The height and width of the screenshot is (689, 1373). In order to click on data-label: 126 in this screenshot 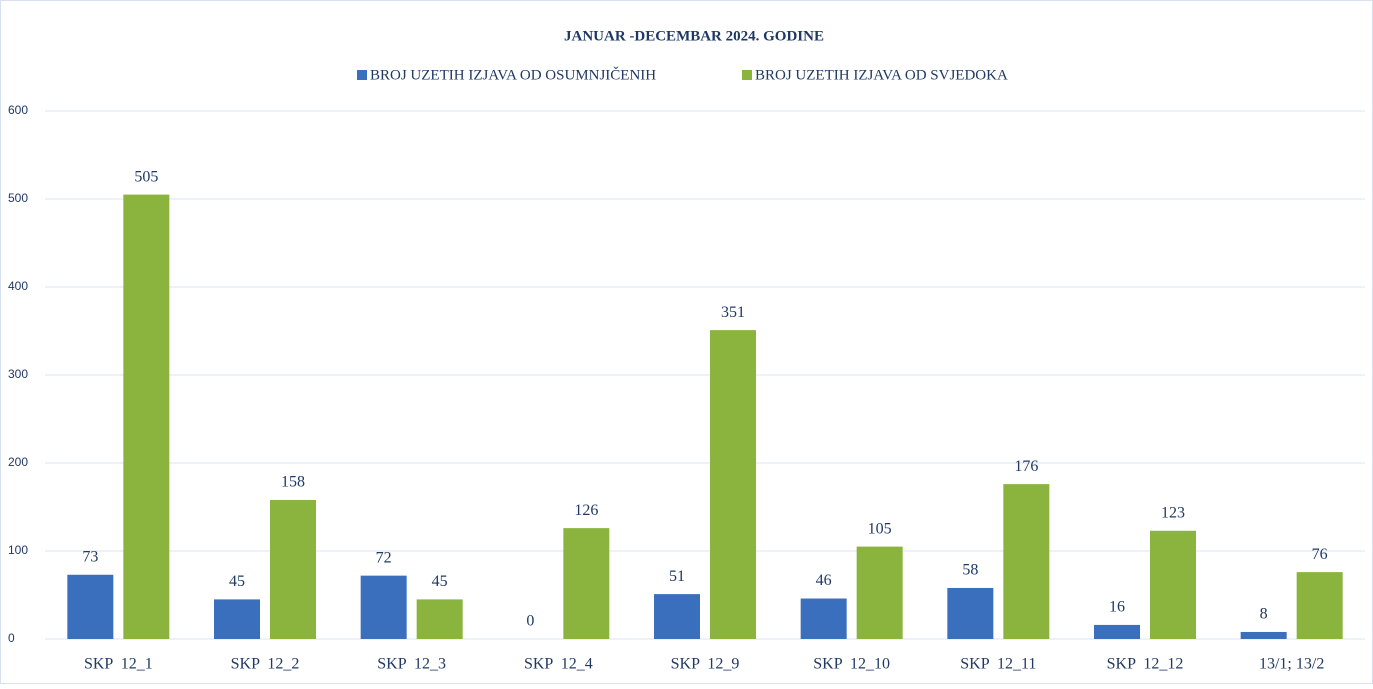, I will do `click(586, 510)`.